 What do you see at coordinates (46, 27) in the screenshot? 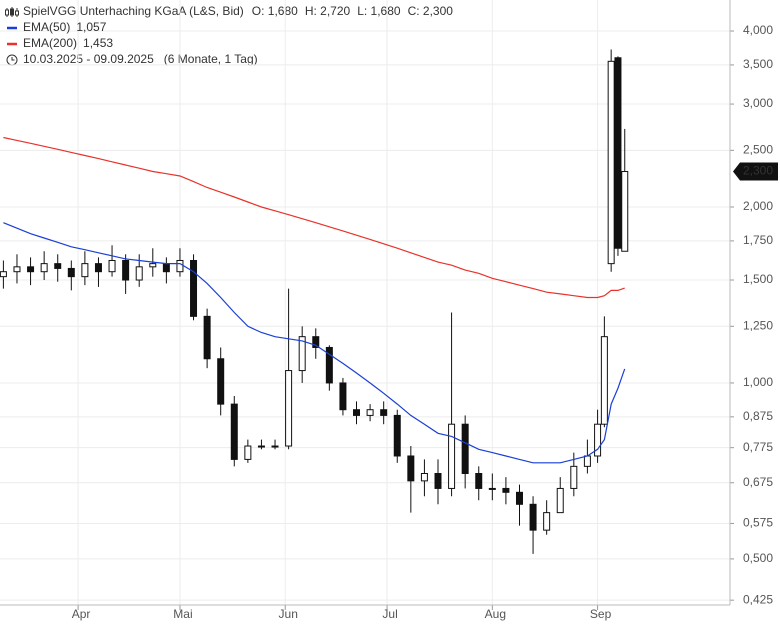
I see `legend-label: EMA(50)` at bounding box center [46, 27].